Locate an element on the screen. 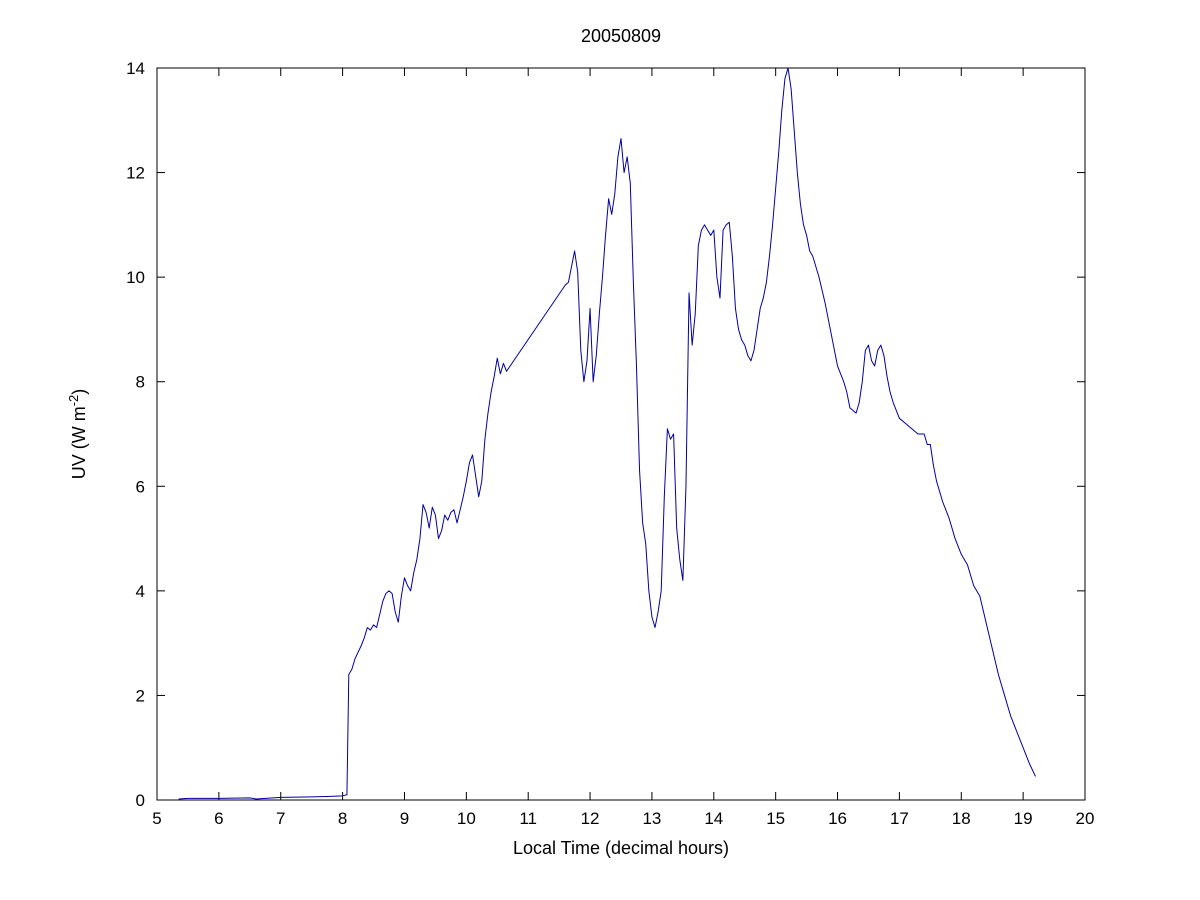 The image size is (1200, 900). svg-text: 11 is located at coordinates (528, 818).